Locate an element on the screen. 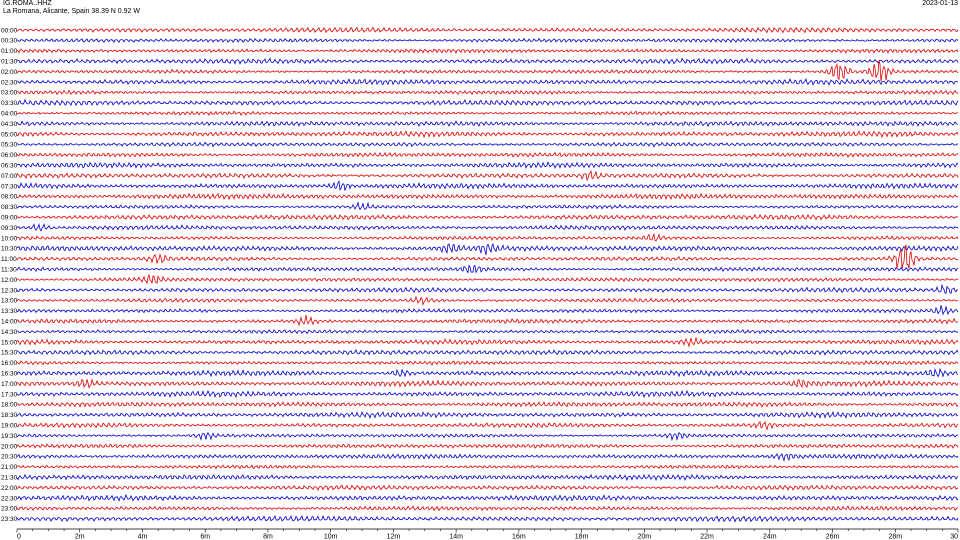 This screenshot has height=540, width=960. row-label: 10:30 is located at coordinates (9, 249).